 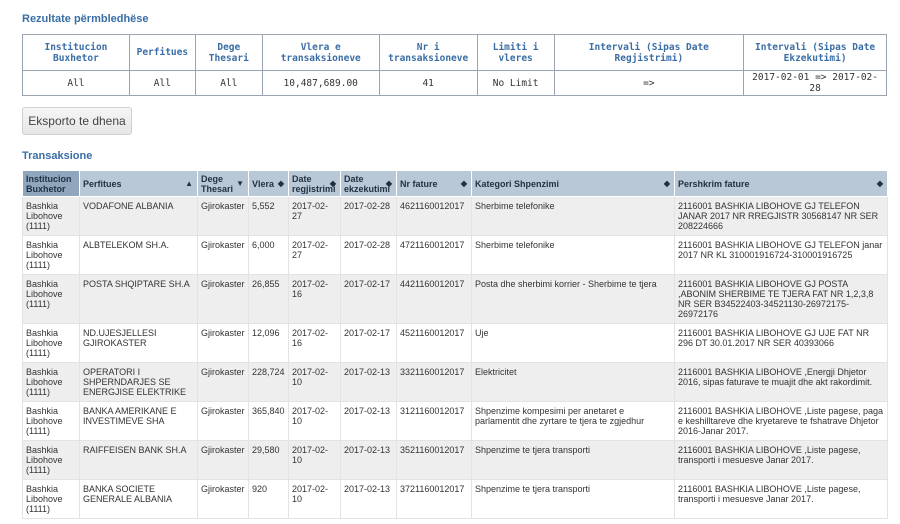 What do you see at coordinates (320, 52) in the screenshot?
I see `summary-header: Vlera e transaksioneve` at bounding box center [320, 52].